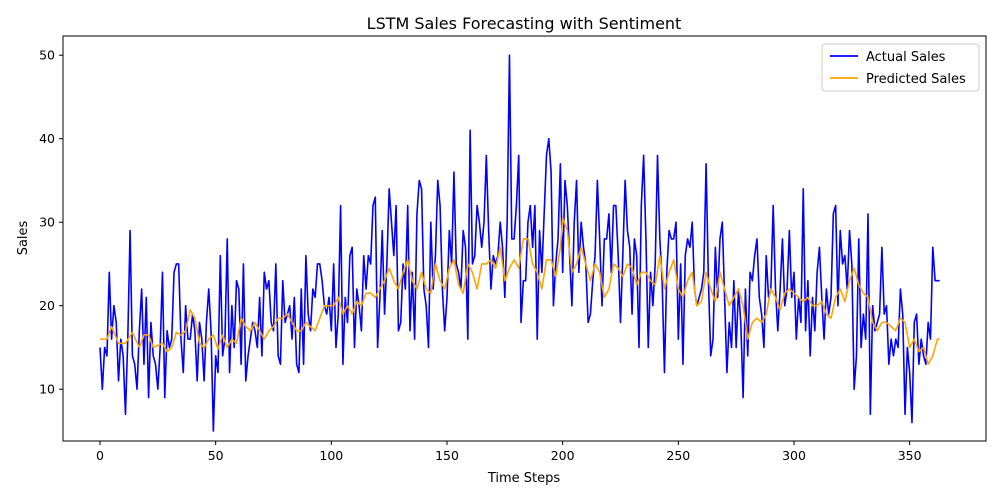  I want to click on y-tick-label: 10, so click(47, 389).